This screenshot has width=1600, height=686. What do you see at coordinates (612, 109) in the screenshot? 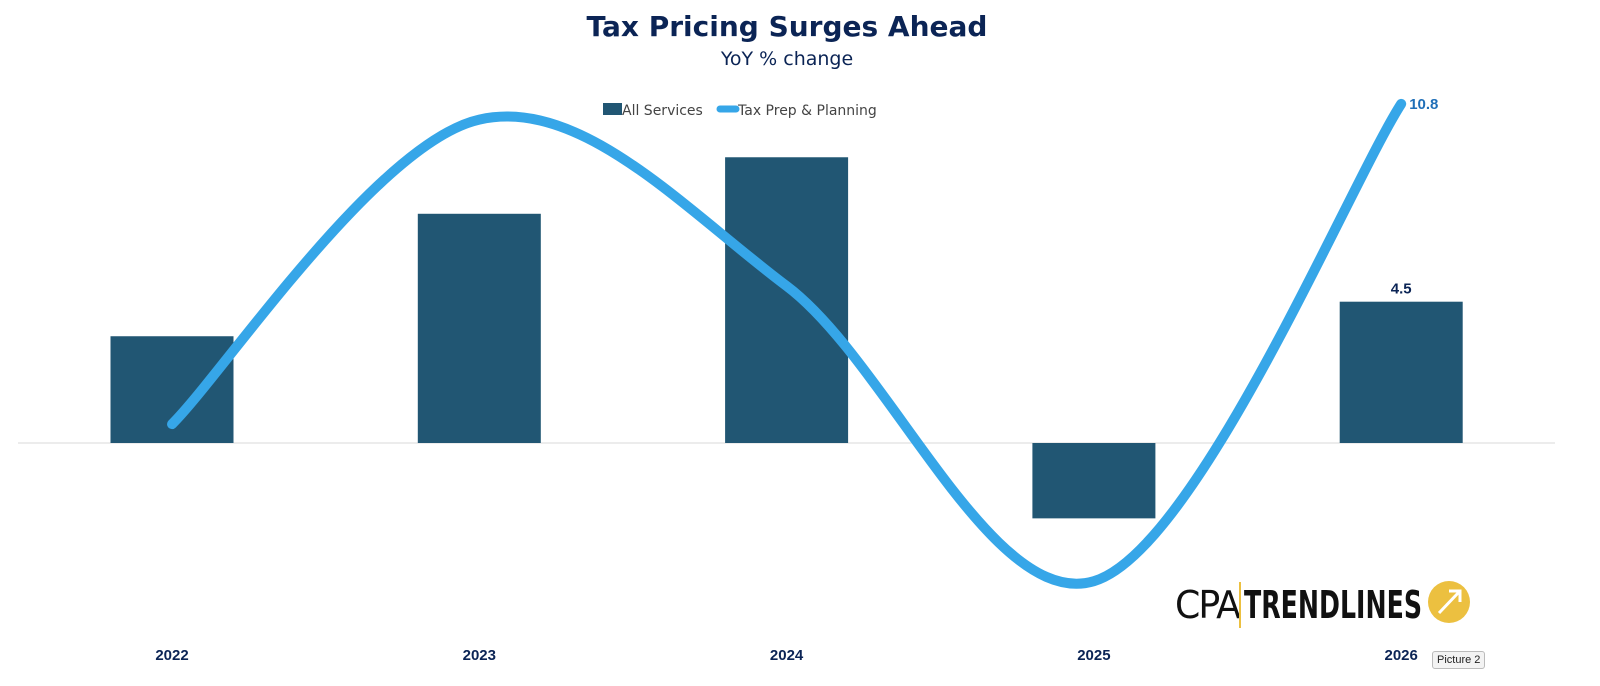
I see `legend-swatch-all-services` at bounding box center [612, 109].